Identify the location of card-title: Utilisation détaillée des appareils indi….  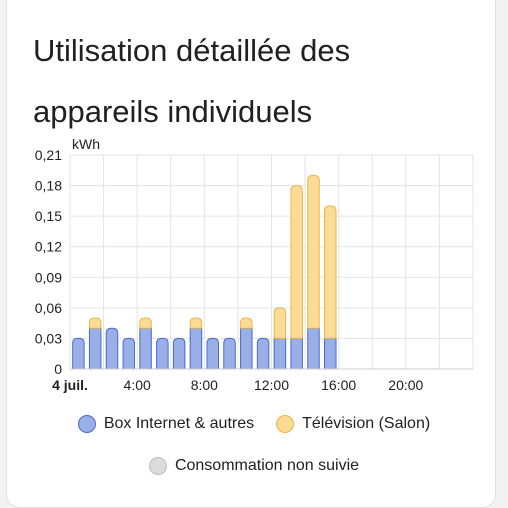
(192, 81).